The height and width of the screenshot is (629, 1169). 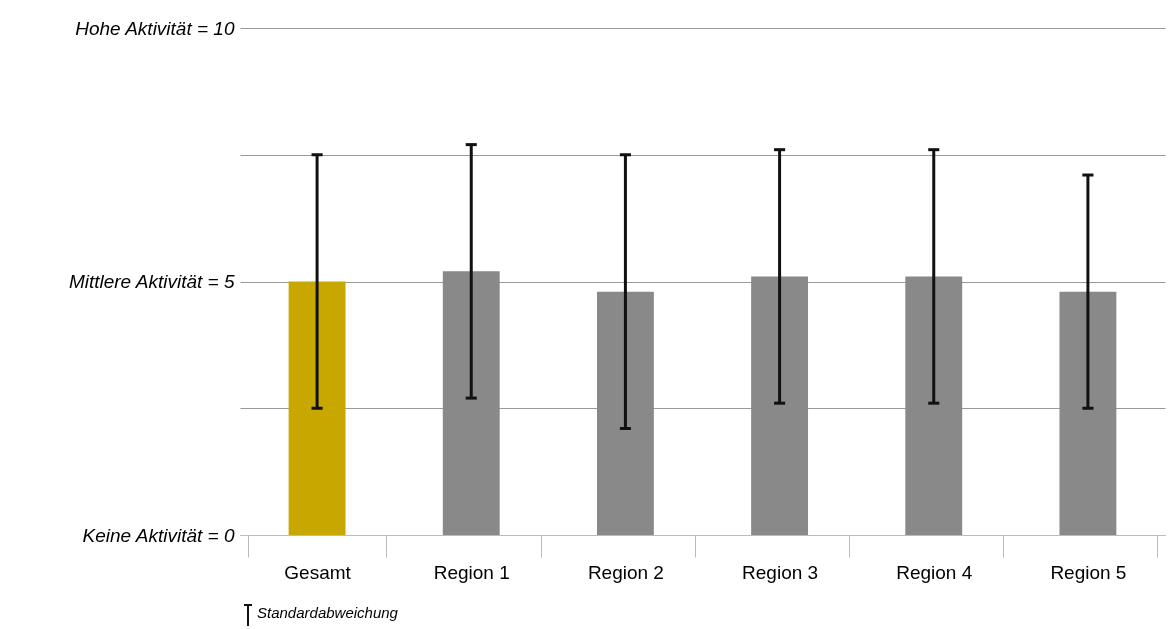 I want to click on x-tick-label: Region 5, so click(x=1088, y=572).